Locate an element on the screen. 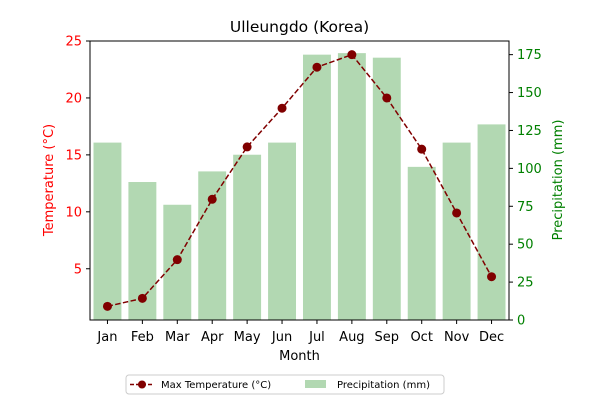  right-y-tick-label: 175 is located at coordinates (529, 55).